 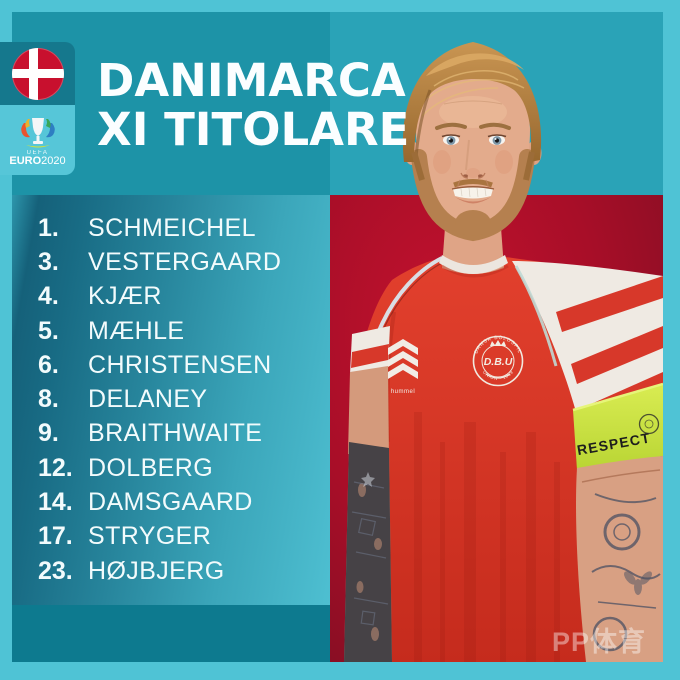 I want to click on lineup-row: 23. HØJBJERG, so click(x=171, y=571).